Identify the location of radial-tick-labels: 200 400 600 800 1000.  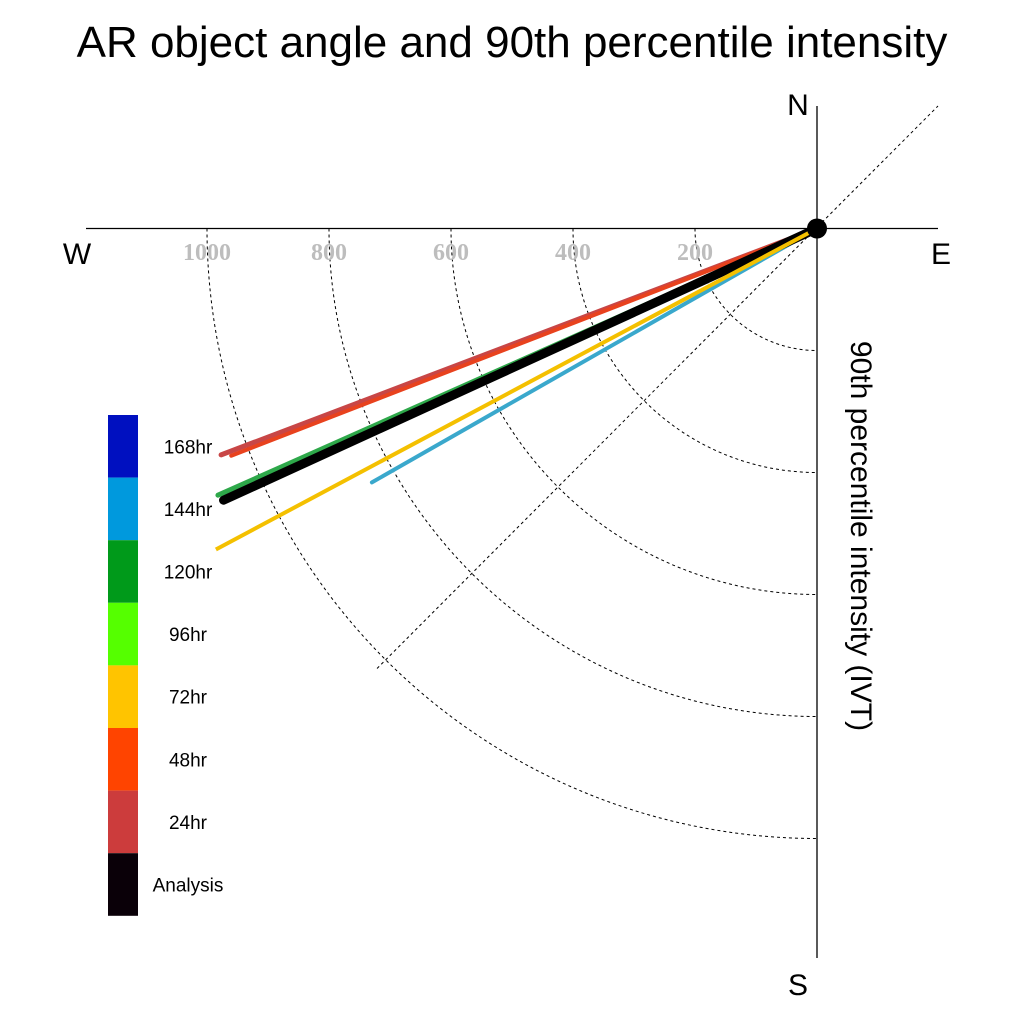
(448, 253).